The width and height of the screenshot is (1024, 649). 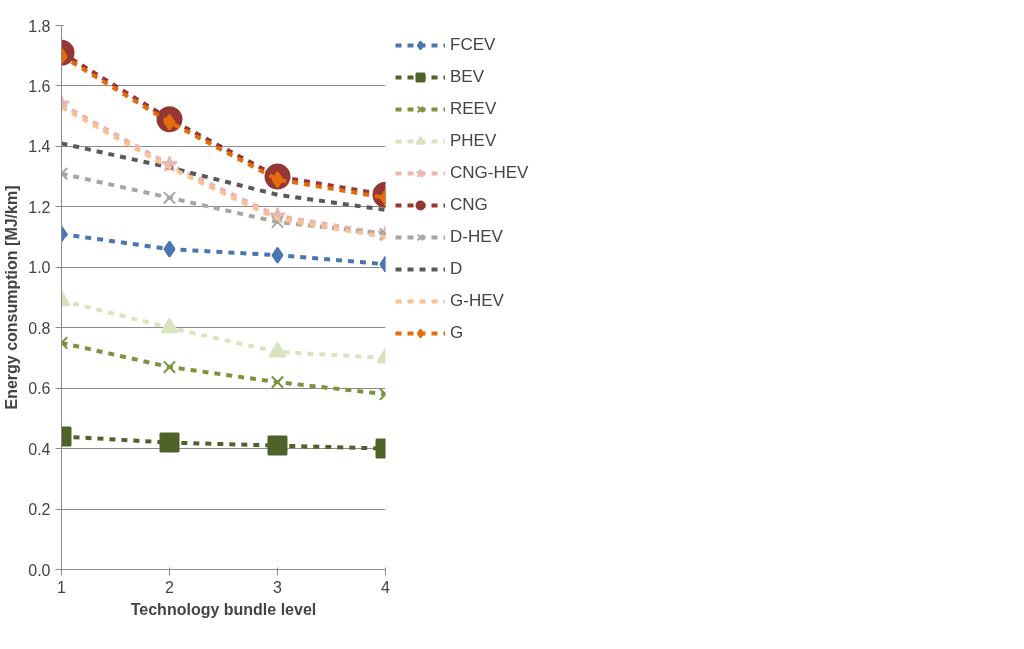 I want to click on y-tick-label: 1.2, so click(x=39, y=207).